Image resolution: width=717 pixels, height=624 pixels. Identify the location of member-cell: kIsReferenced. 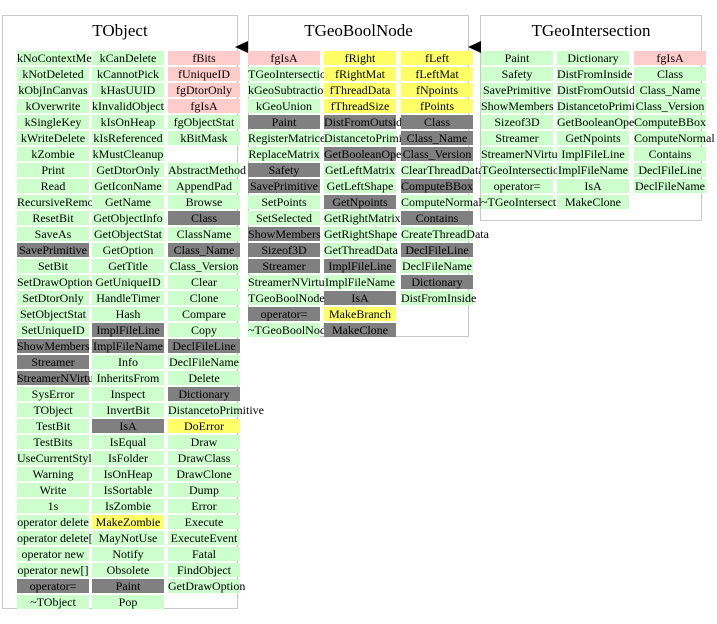
(128, 138).